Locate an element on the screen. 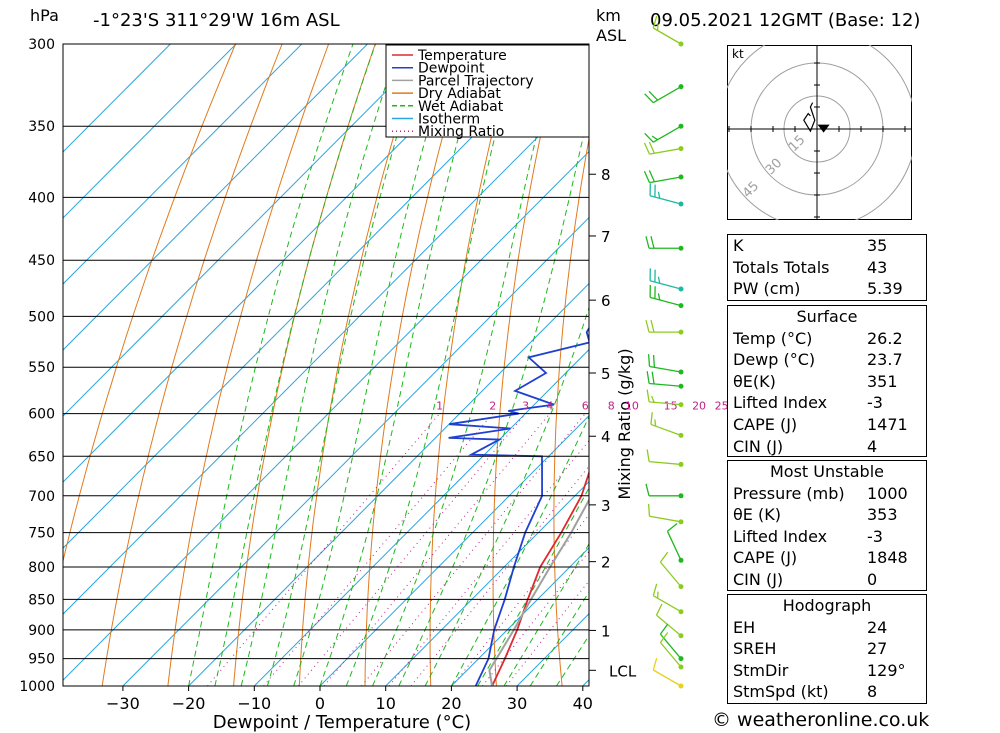 This screenshot has width=1000, height=733. stat-row: Lifted Index -3 is located at coordinates (827, 403).